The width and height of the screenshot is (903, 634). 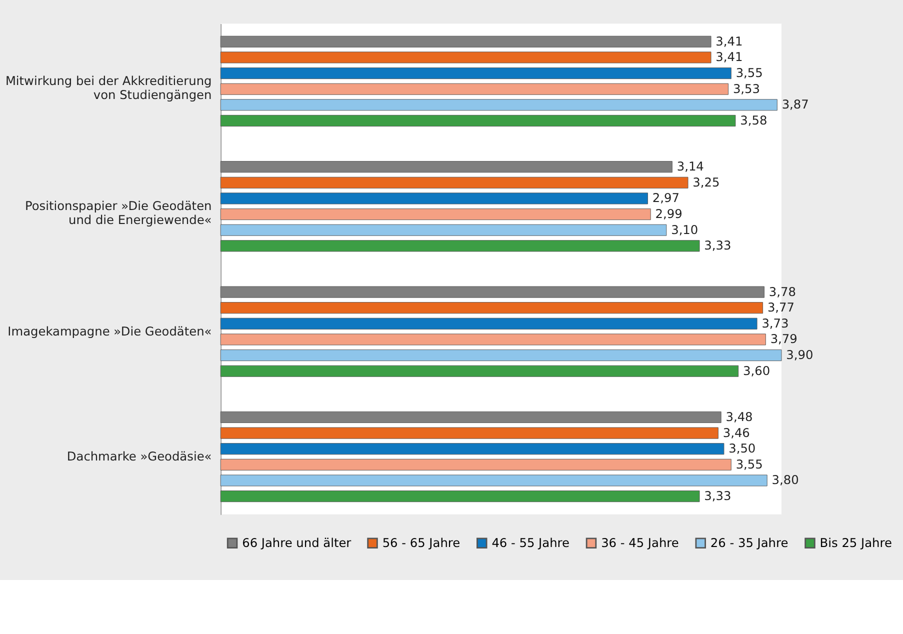 I want to click on legend-label: 46 - 55 Jahre, so click(x=531, y=543).